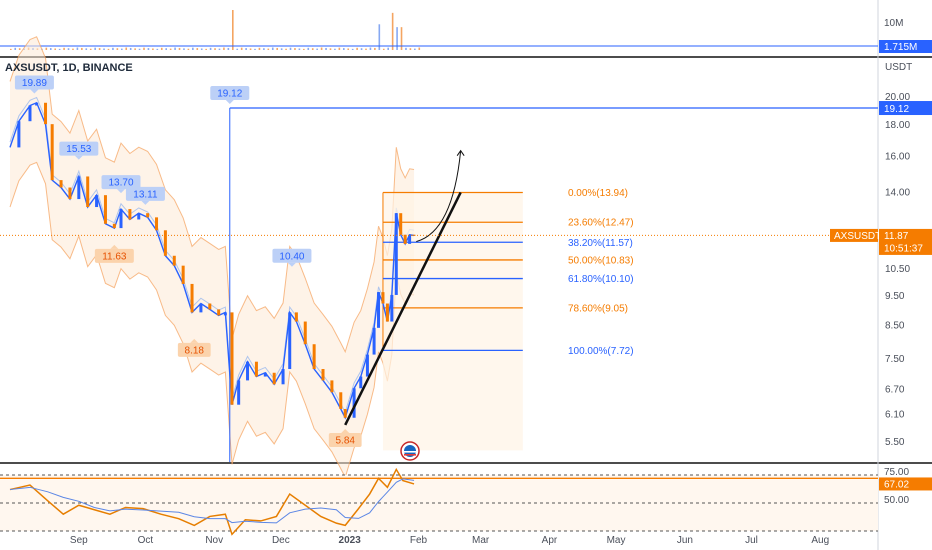 The width and height of the screenshot is (932, 550). I want to click on price-tick-2: 16.00, so click(897, 157).